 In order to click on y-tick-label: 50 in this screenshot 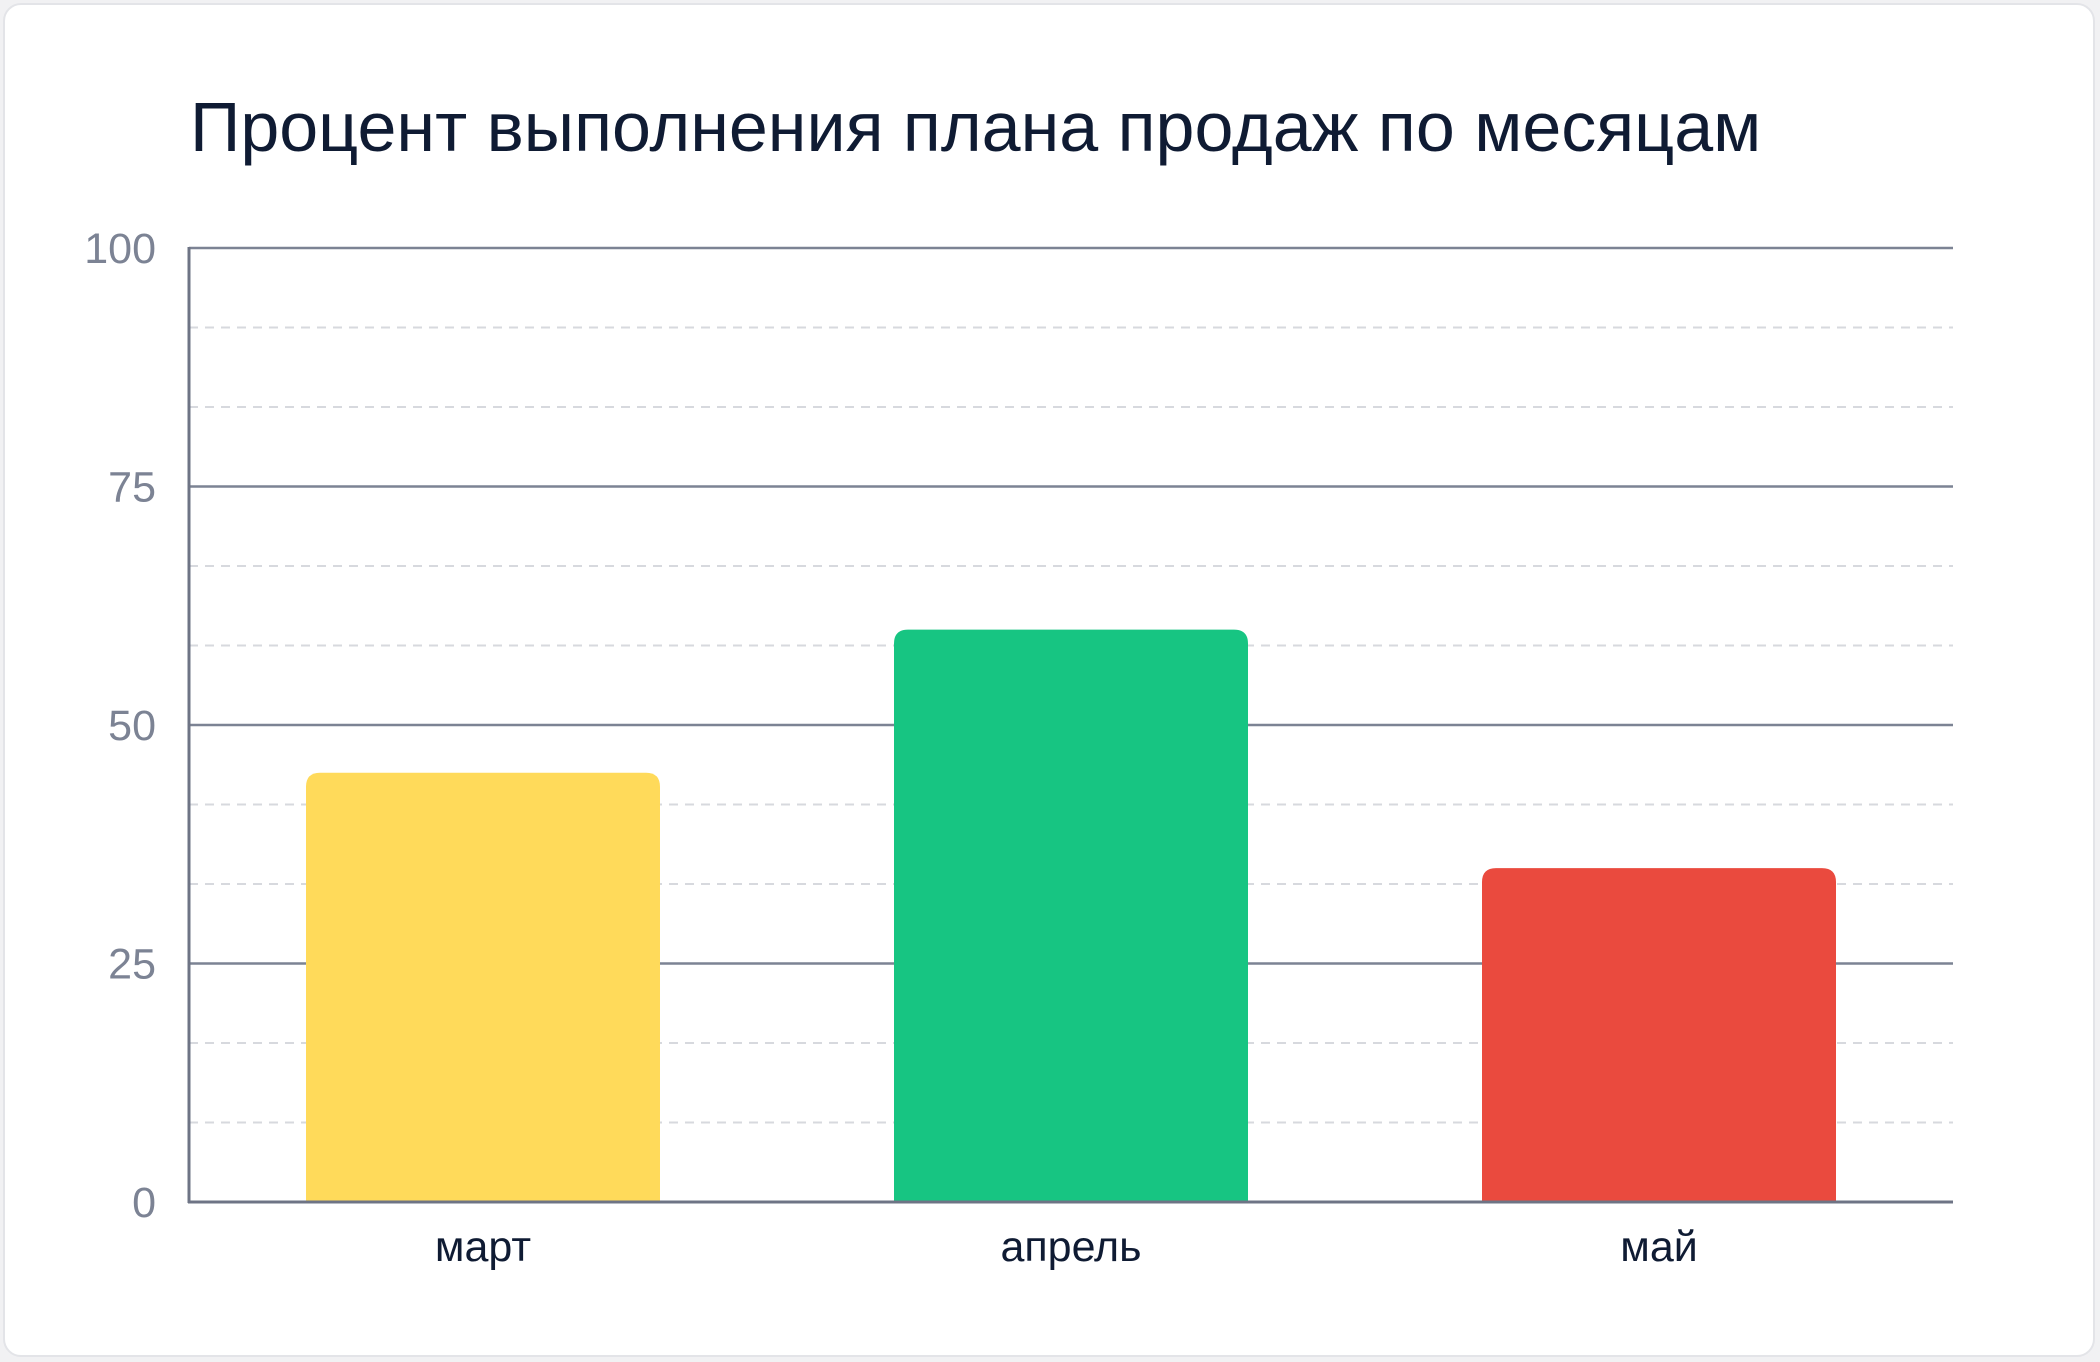, I will do `click(132, 726)`.